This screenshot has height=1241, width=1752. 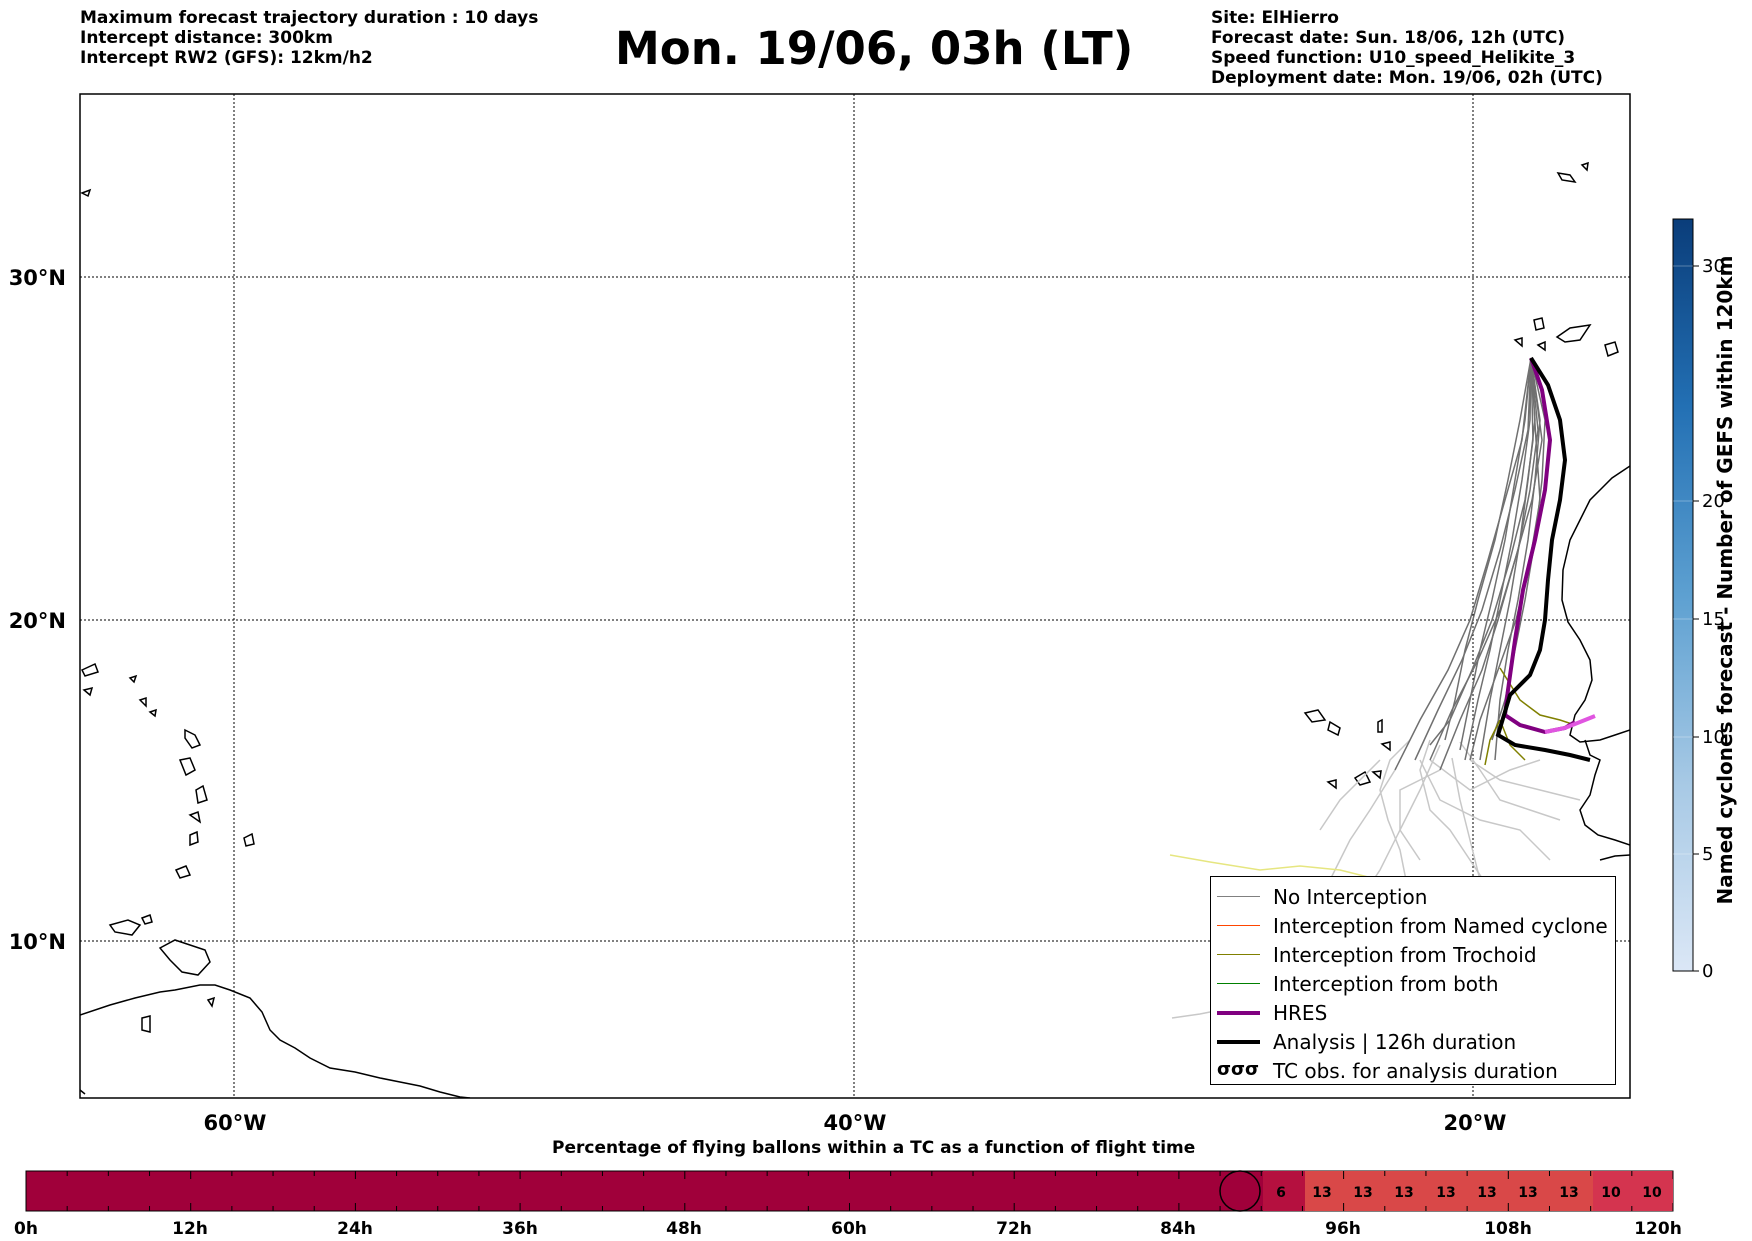 I want to click on time-tick-72h: 72h, so click(x=1014, y=1229).